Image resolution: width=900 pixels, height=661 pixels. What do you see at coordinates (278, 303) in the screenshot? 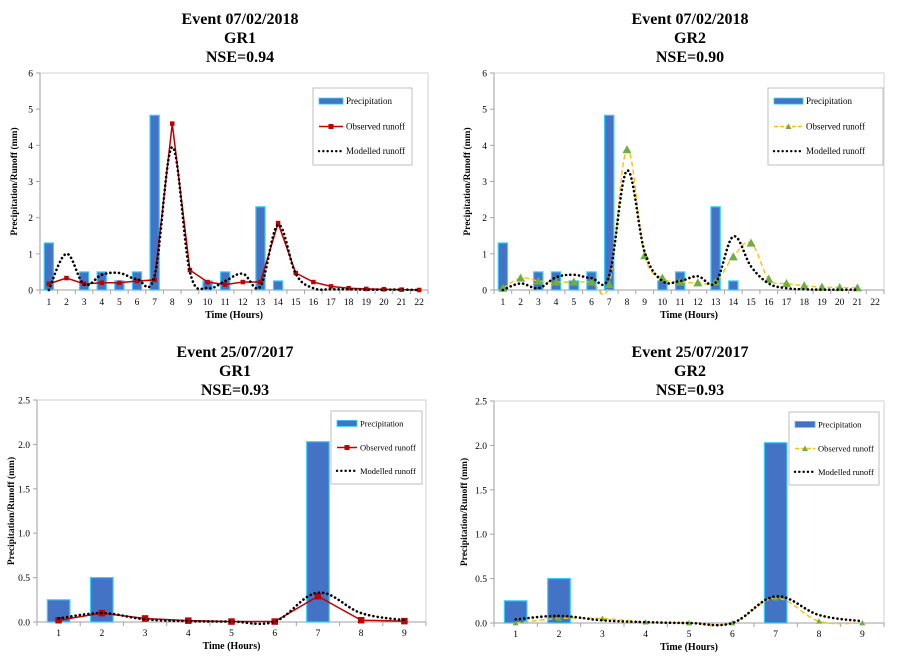
I see `x-tick-label: 14` at bounding box center [278, 303].